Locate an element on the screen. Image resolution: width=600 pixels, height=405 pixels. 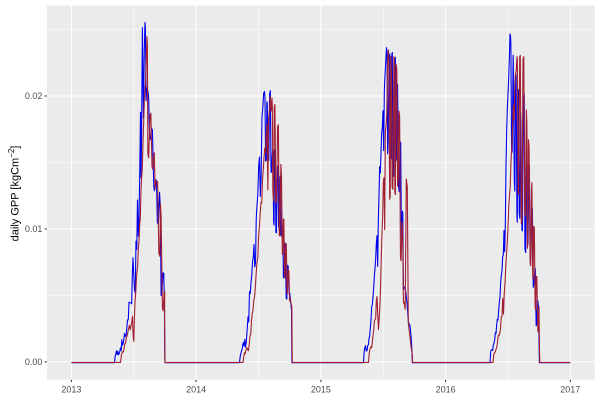
svg-text: 0.00 is located at coordinates (34, 362).